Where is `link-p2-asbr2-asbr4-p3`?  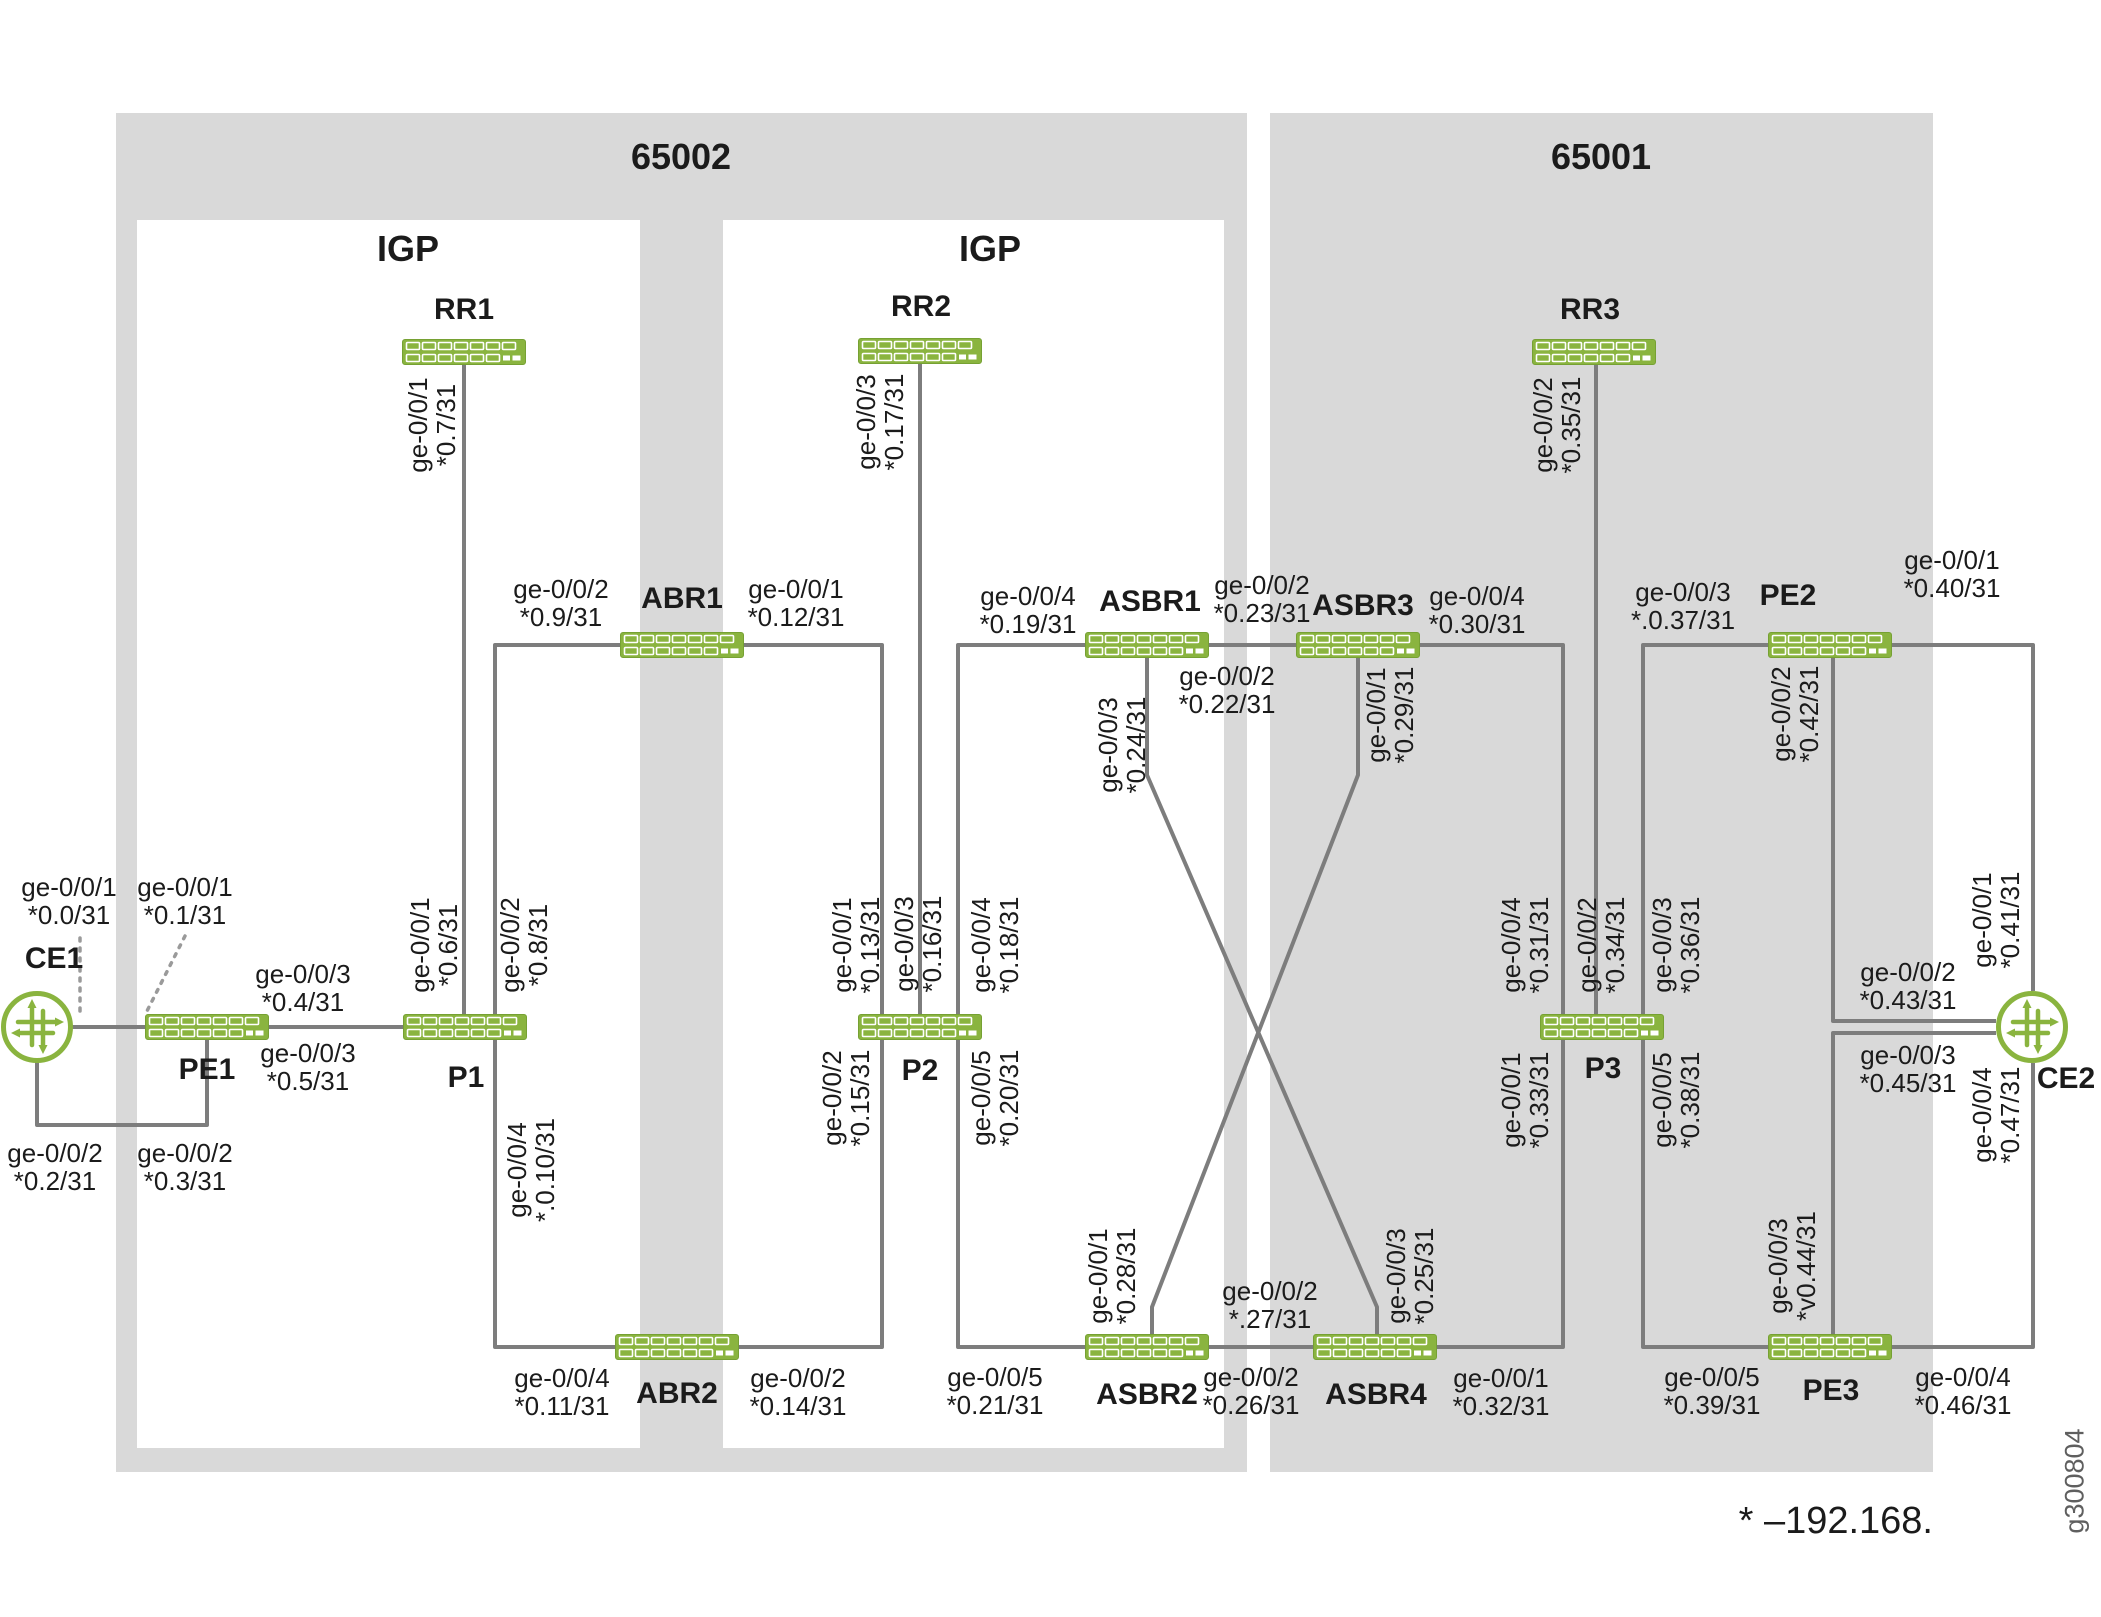
link-p2-asbr2-asbr4-p3 is located at coordinates (1260, 1194).